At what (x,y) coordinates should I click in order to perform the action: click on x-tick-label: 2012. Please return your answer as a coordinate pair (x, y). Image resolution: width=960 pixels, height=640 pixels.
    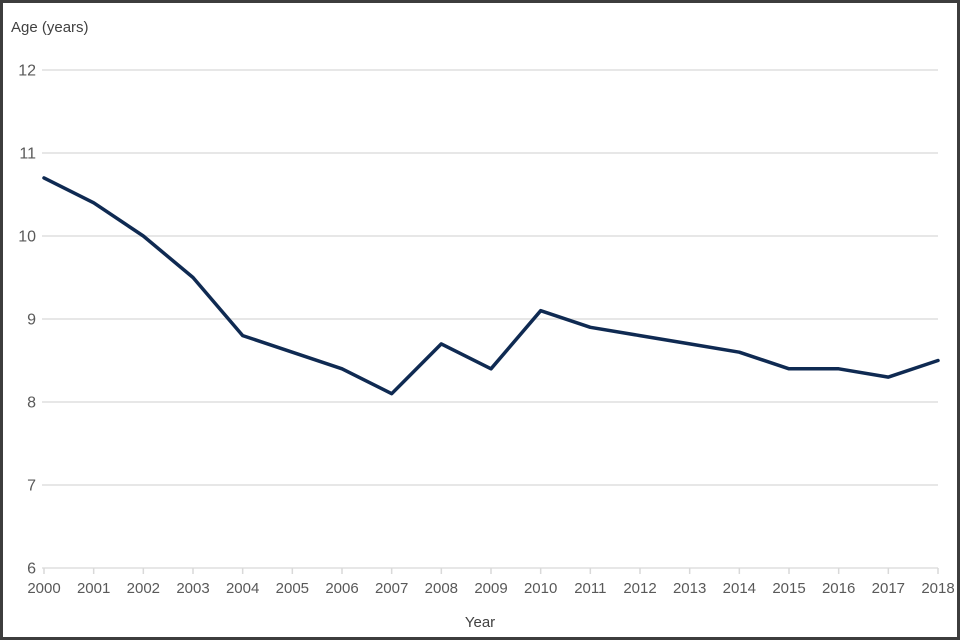
    Looking at the image, I should click on (639, 588).